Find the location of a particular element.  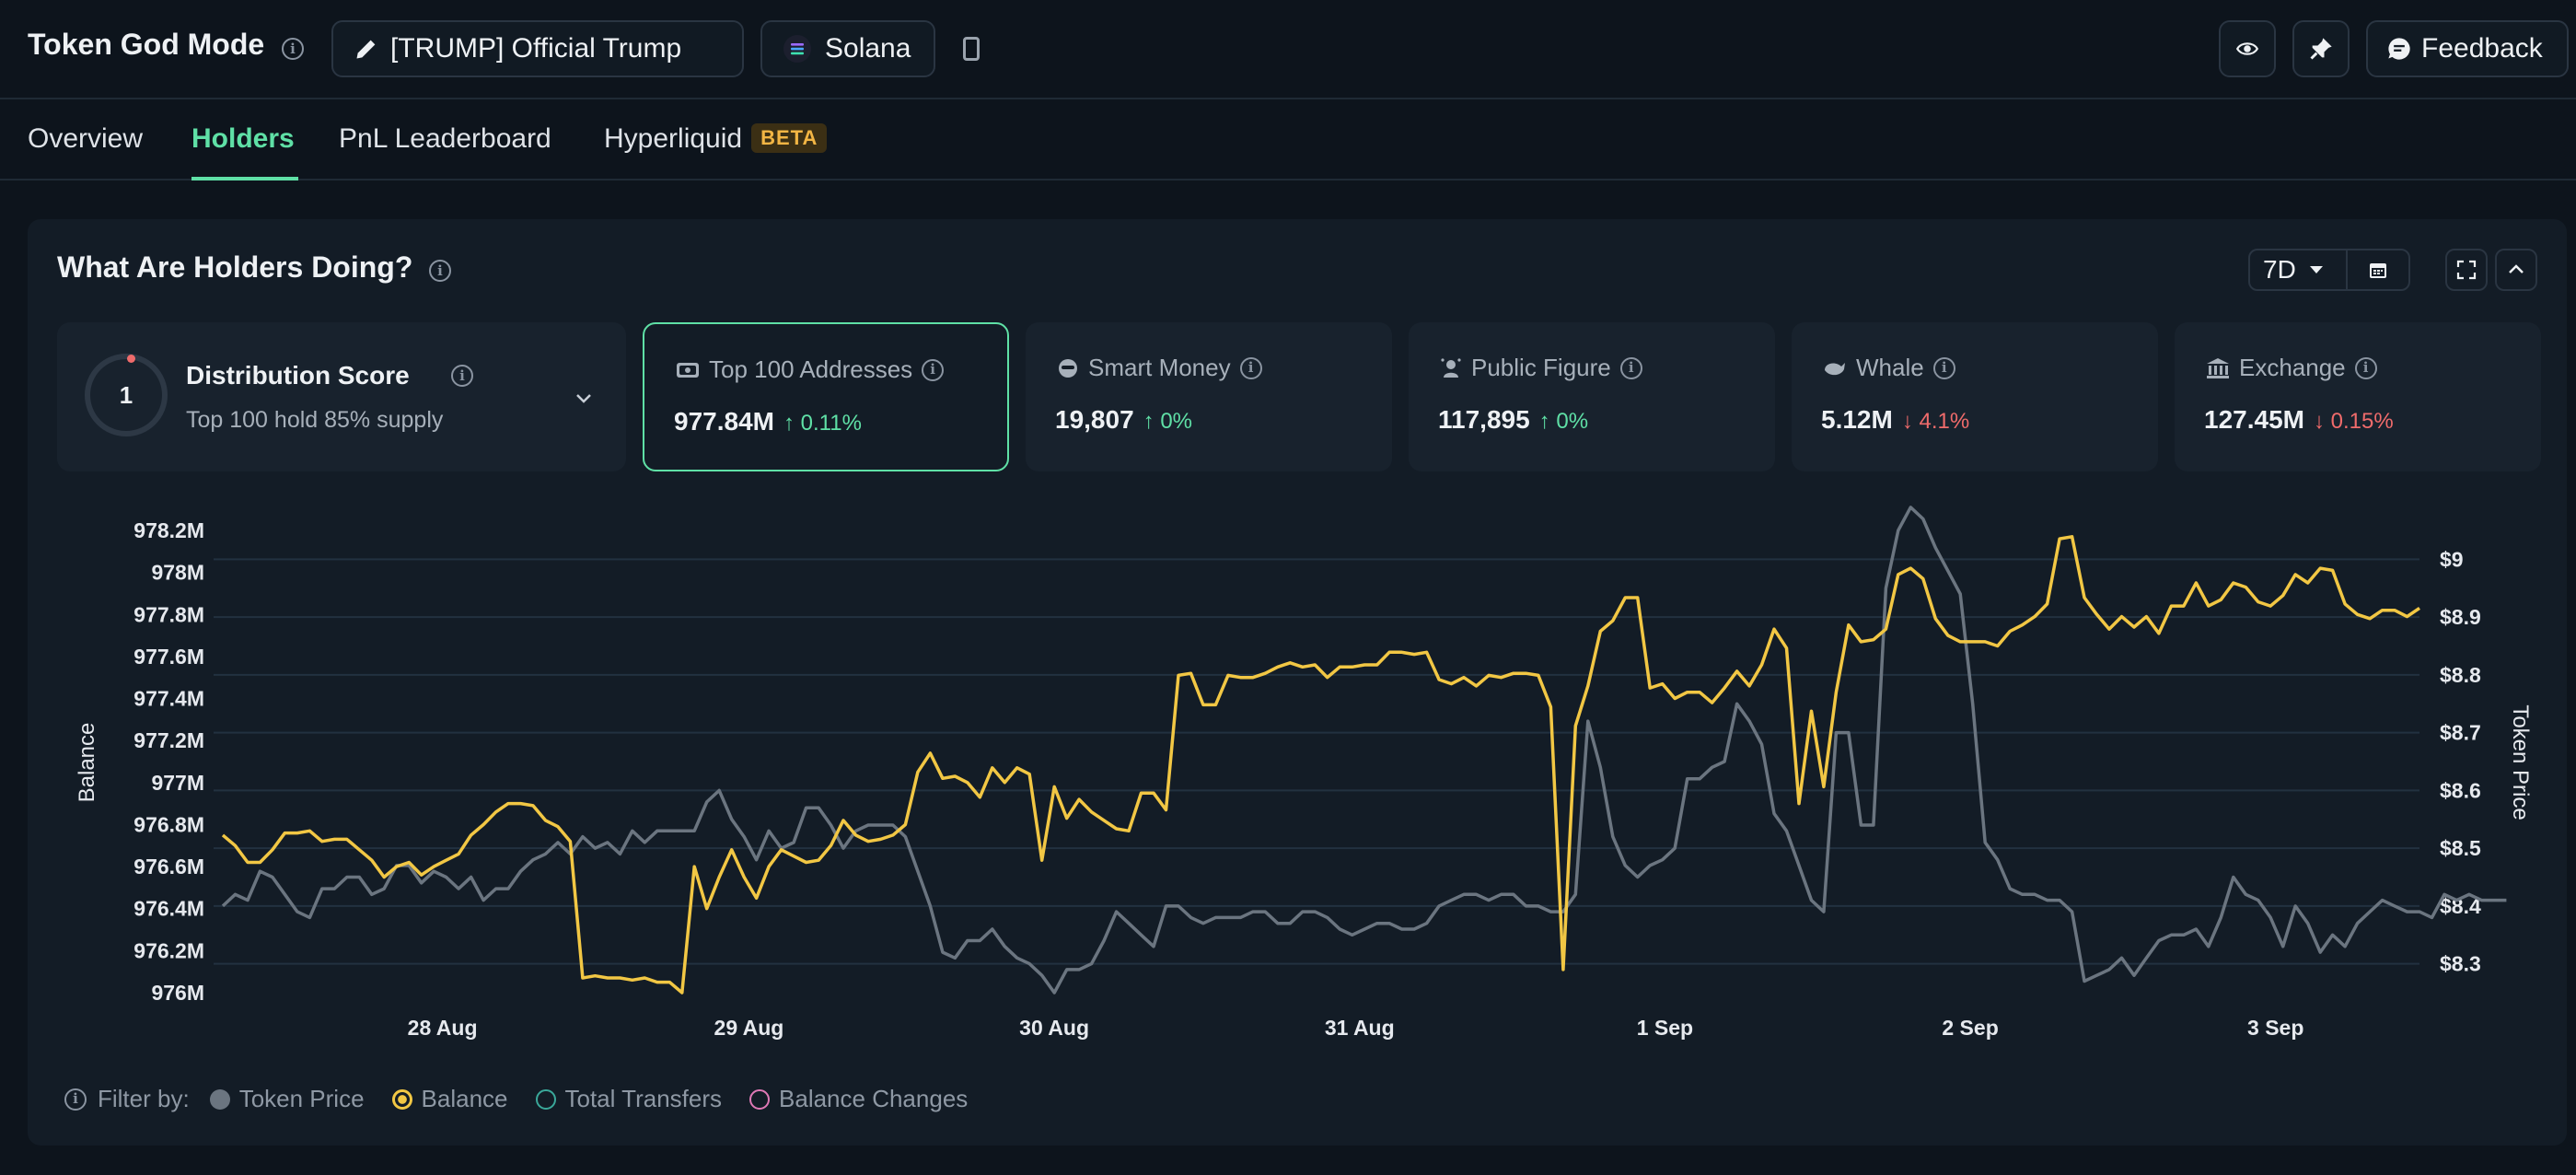

fullscreen-button is located at coordinates (2466, 270).